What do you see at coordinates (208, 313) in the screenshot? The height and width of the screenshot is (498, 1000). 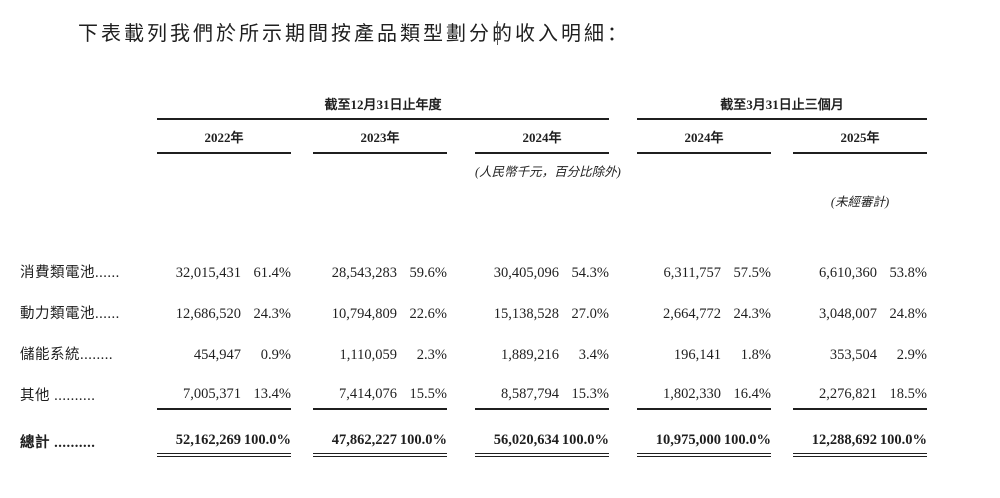 I see `amount-cell: 12,686,520` at bounding box center [208, 313].